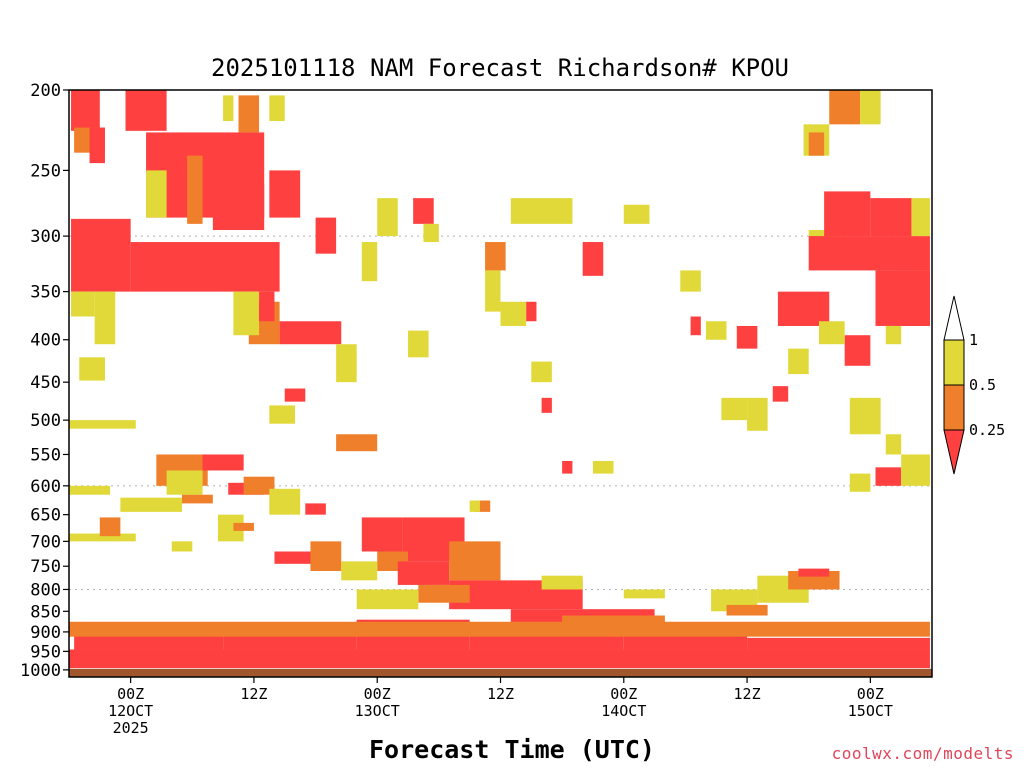  I want to click on y-tick-label-1000: 1000, so click(40, 671).